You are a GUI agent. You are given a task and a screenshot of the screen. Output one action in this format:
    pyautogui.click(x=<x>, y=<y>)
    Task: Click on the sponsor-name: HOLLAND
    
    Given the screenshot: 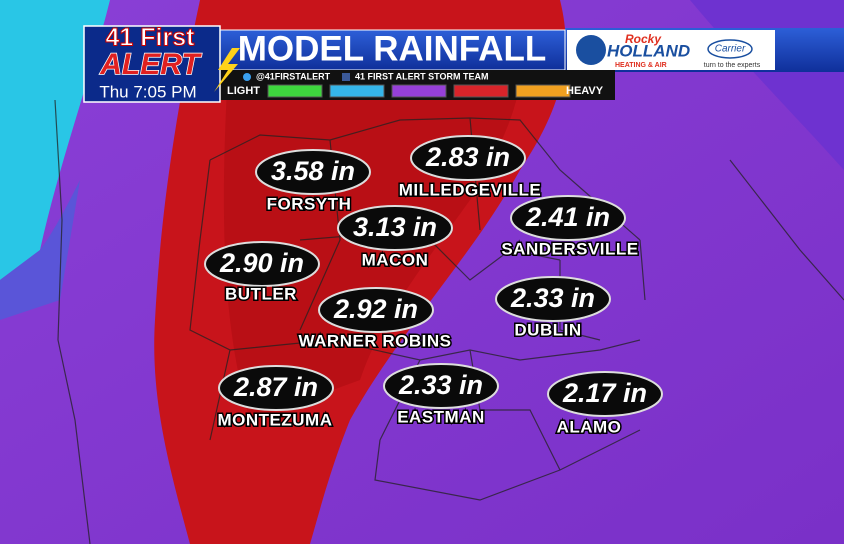 What is the action you would take?
    pyautogui.click(x=648, y=50)
    